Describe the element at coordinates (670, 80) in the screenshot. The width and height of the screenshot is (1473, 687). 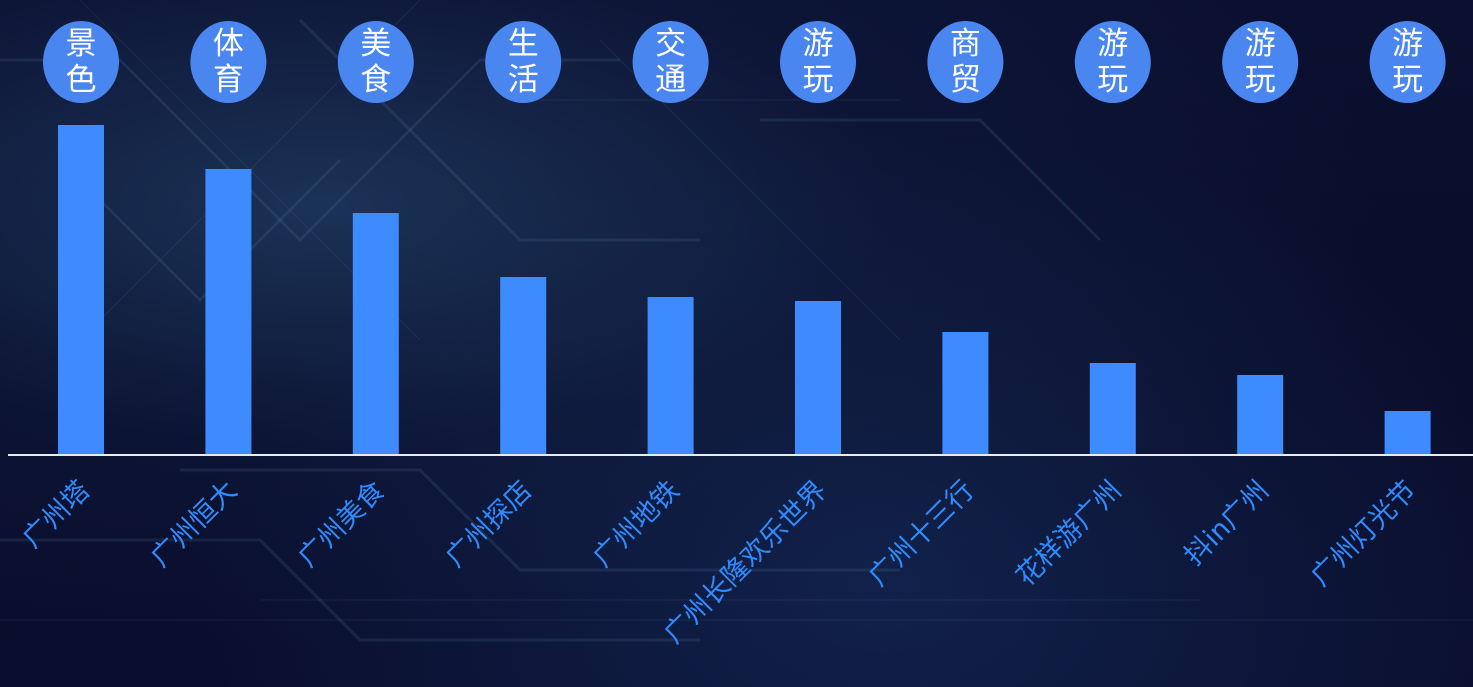
I see `tag-badge-char: 通` at that location.